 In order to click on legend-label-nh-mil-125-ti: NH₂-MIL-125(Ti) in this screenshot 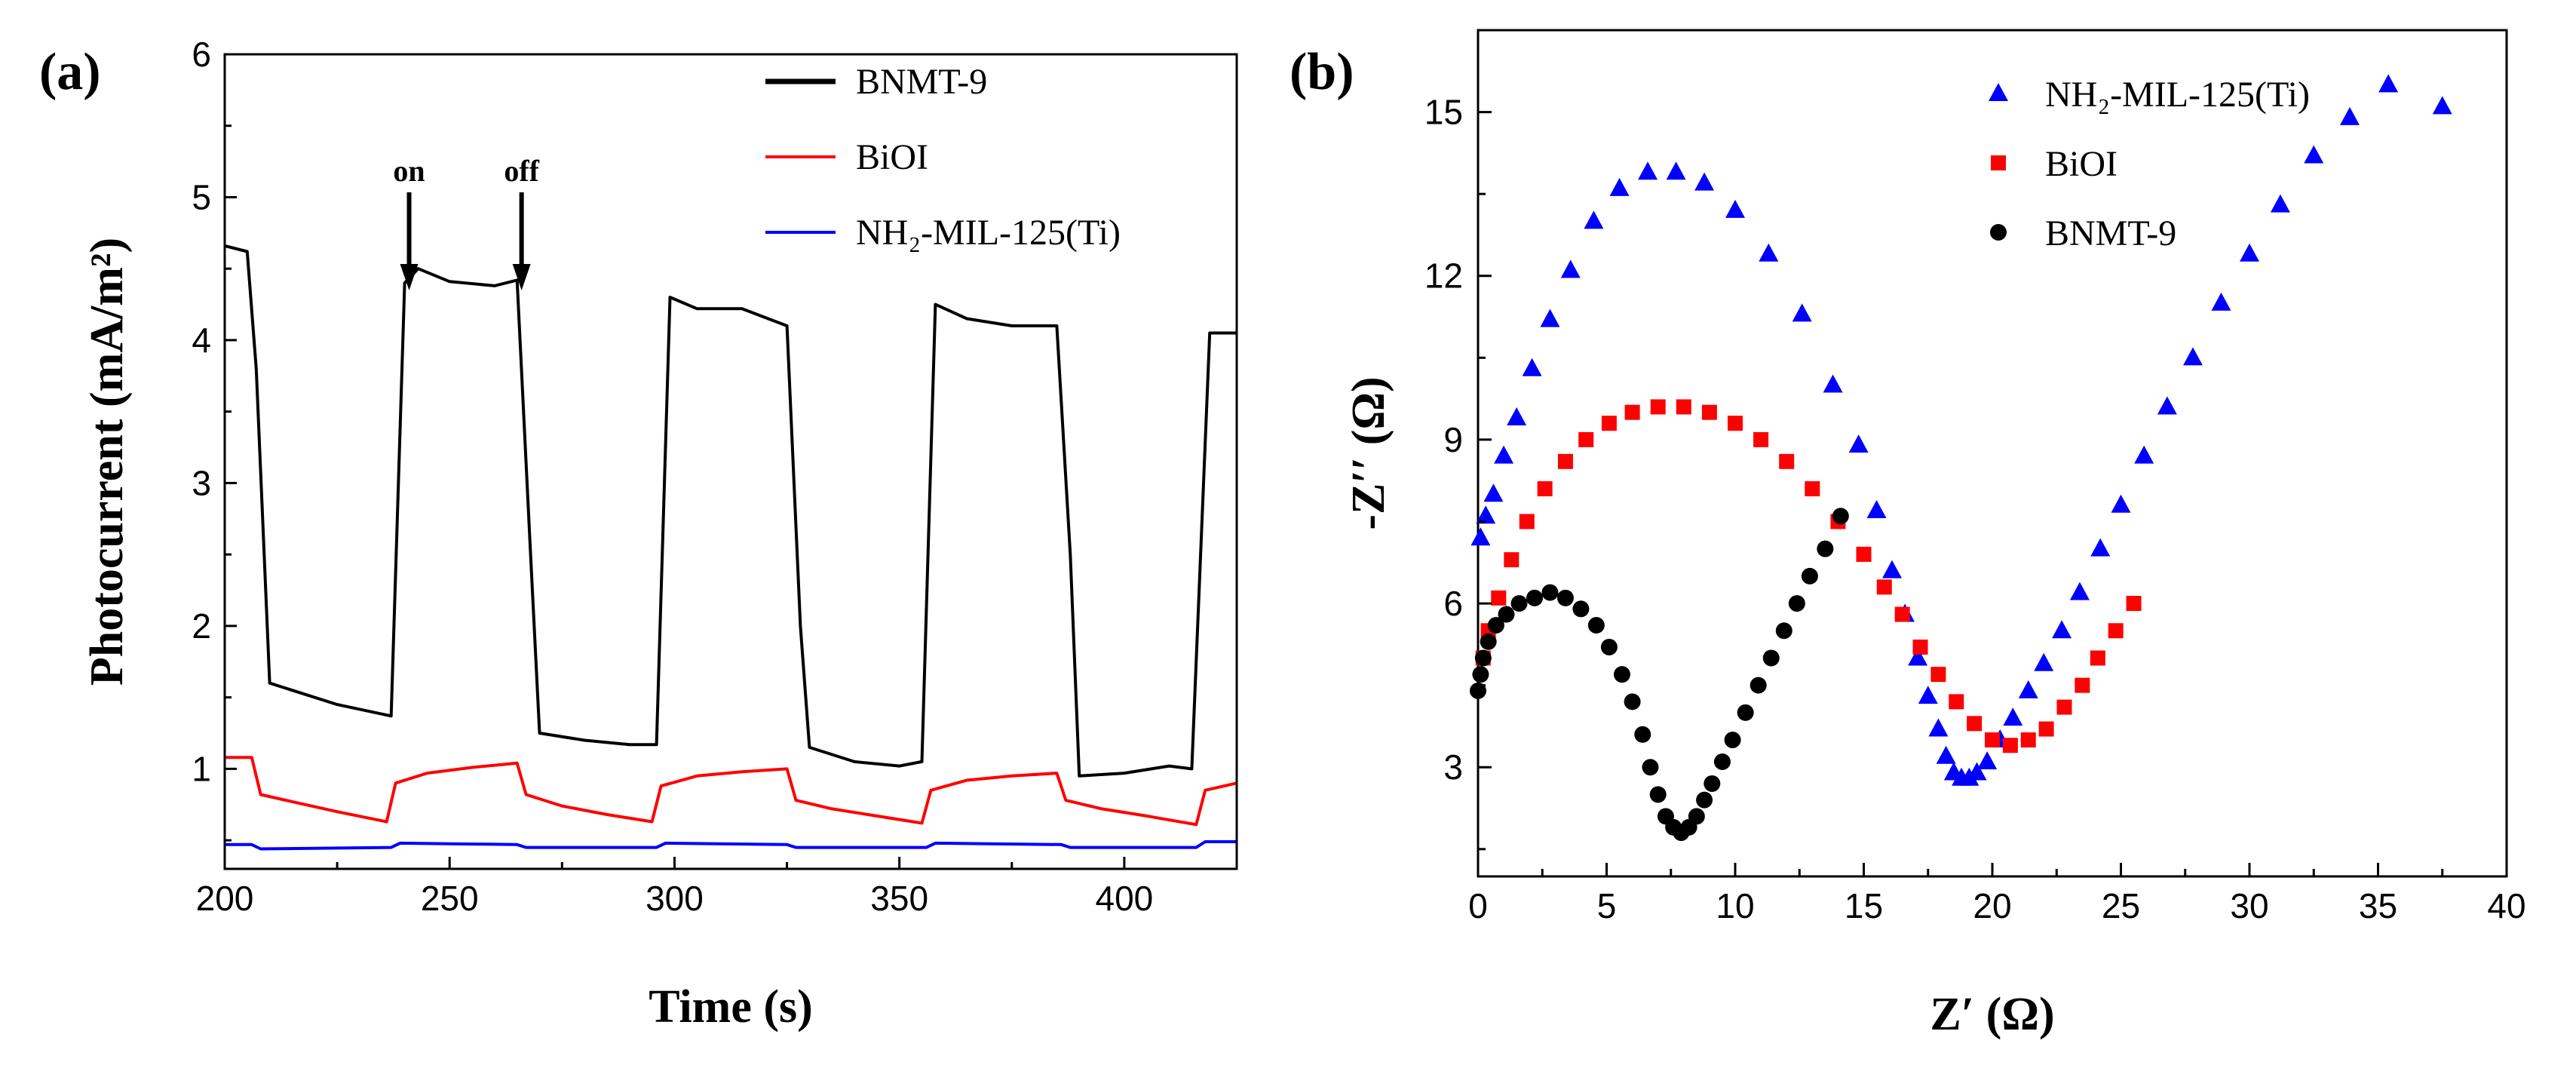, I will do `click(2177, 95)`.